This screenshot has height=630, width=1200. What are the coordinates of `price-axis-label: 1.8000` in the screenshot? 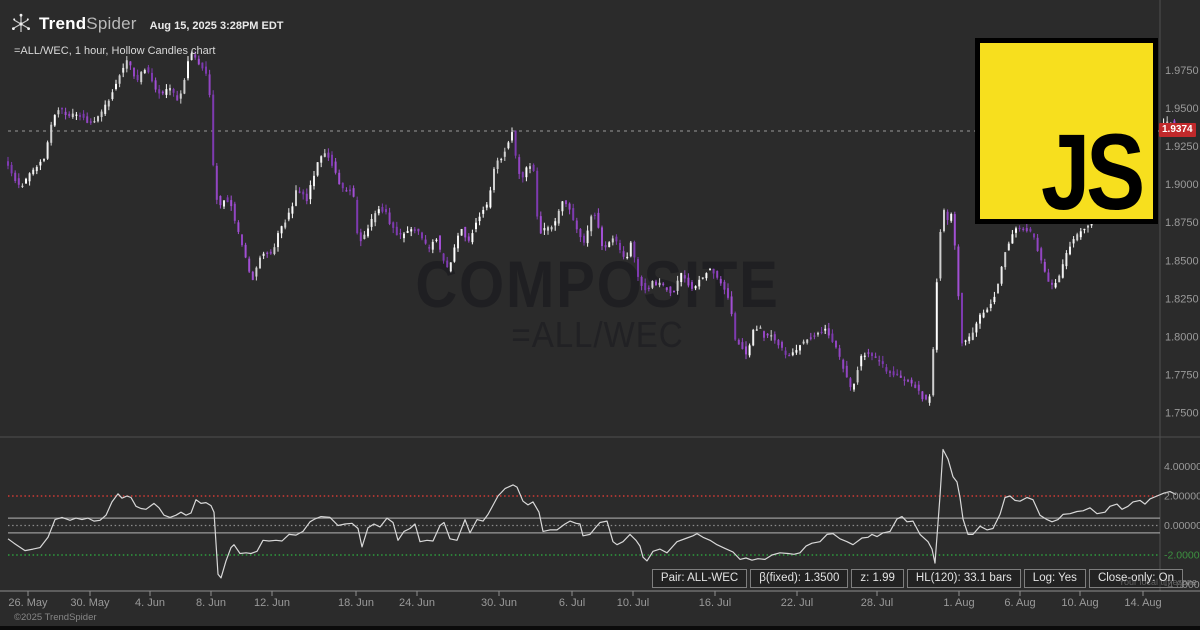 It's located at (1182, 337).